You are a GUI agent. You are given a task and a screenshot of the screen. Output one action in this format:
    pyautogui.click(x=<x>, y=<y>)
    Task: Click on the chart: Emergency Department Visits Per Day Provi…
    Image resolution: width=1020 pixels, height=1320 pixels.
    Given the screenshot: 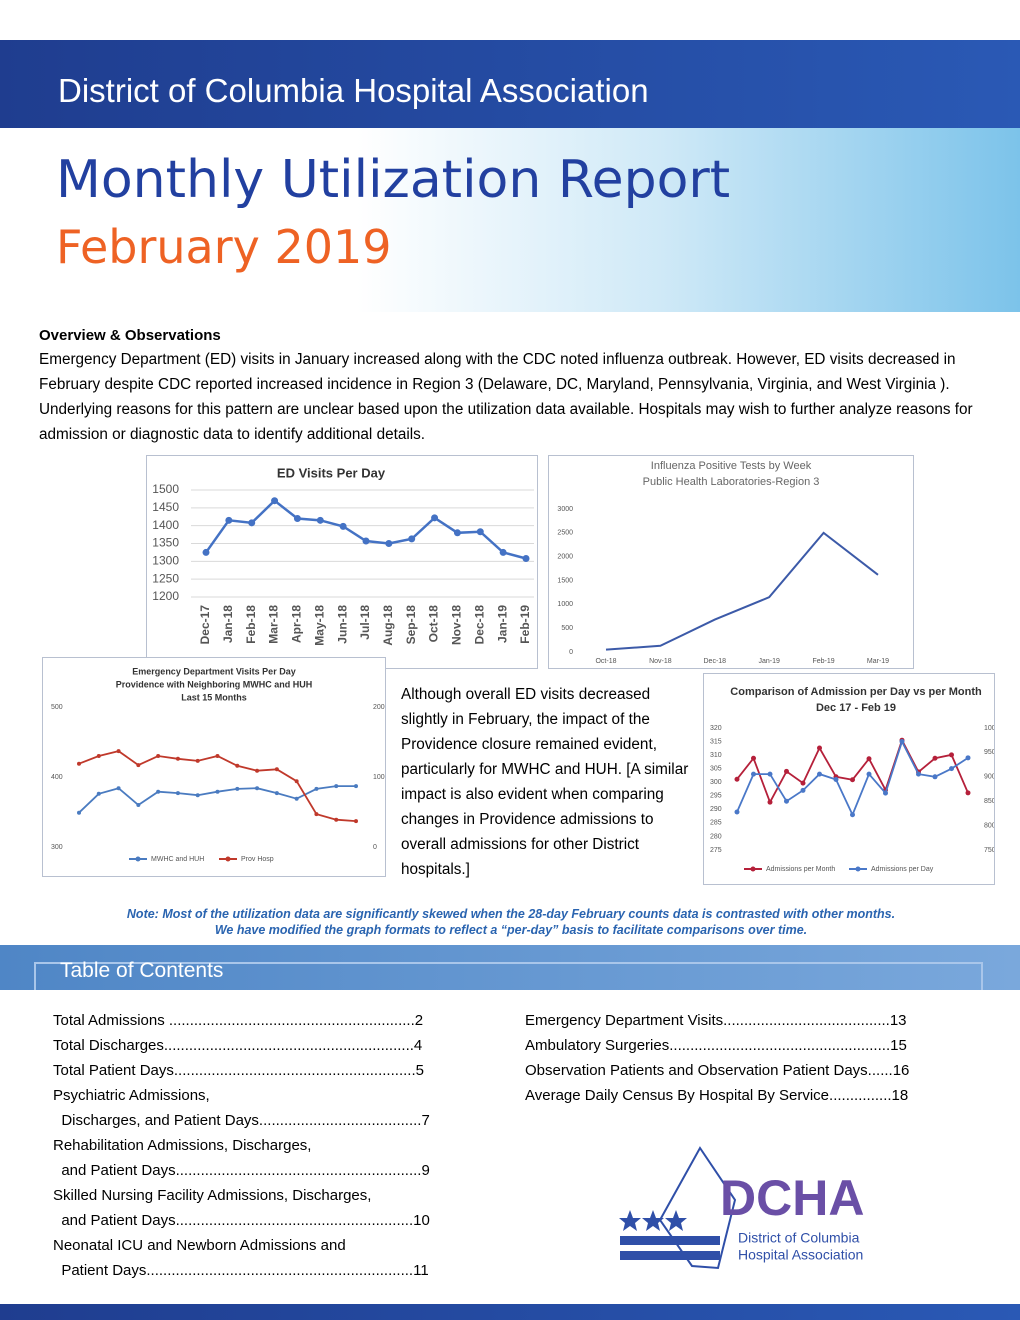 What is the action you would take?
    pyautogui.click(x=214, y=767)
    